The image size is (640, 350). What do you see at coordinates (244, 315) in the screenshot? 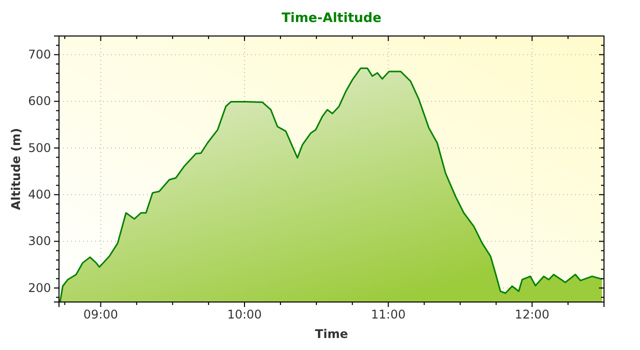
I see `x-tick-label: 10:00` at bounding box center [244, 315].